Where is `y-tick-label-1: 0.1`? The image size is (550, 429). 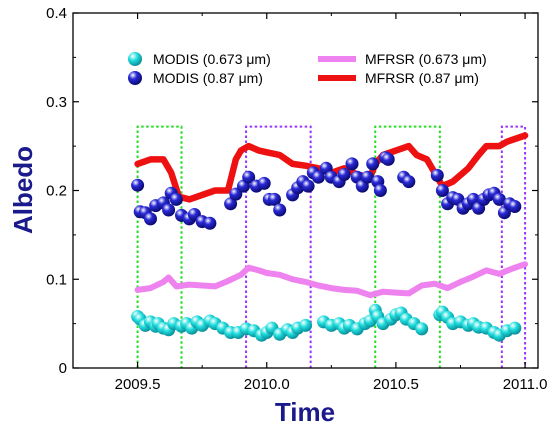
y-tick-label-1: 0.1 is located at coordinates (56, 279).